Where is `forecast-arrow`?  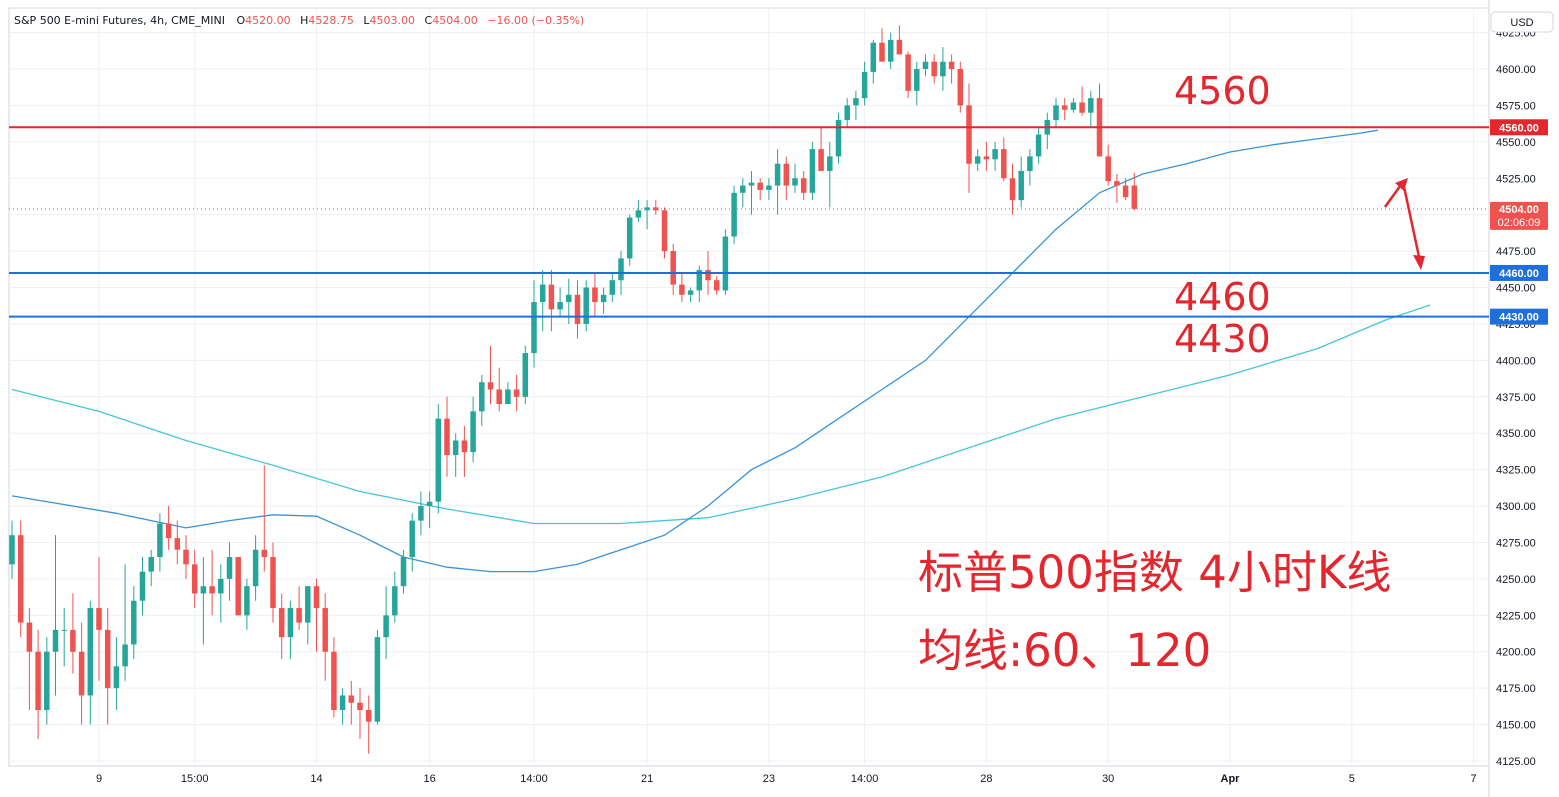 forecast-arrow is located at coordinates (1404, 224).